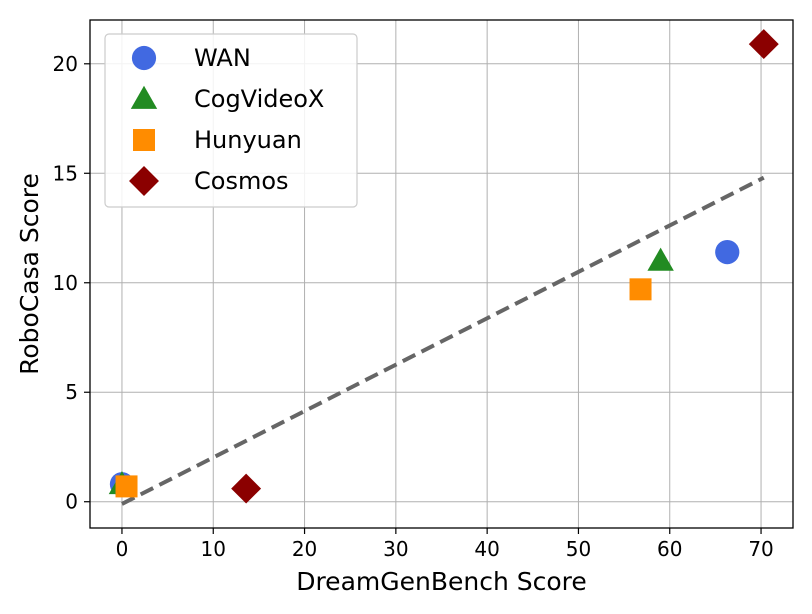 The image size is (812, 614). Describe the element at coordinates (29, 274) in the screenshot. I see `y-axis-label: RoboCasa Score` at that location.